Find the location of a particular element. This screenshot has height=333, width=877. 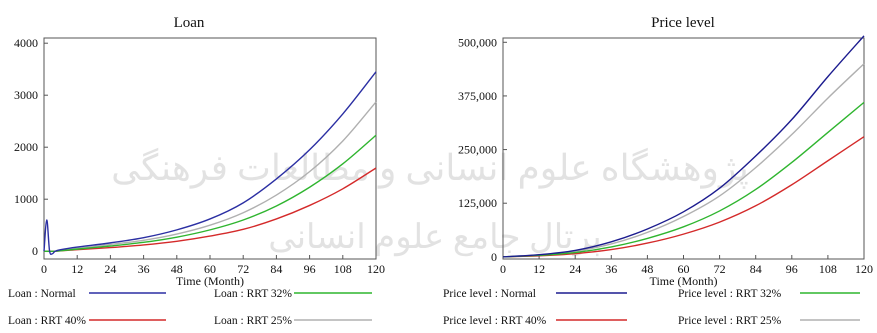

loan-legend-label-2: Loan : RRT 40% is located at coordinates (47, 321).